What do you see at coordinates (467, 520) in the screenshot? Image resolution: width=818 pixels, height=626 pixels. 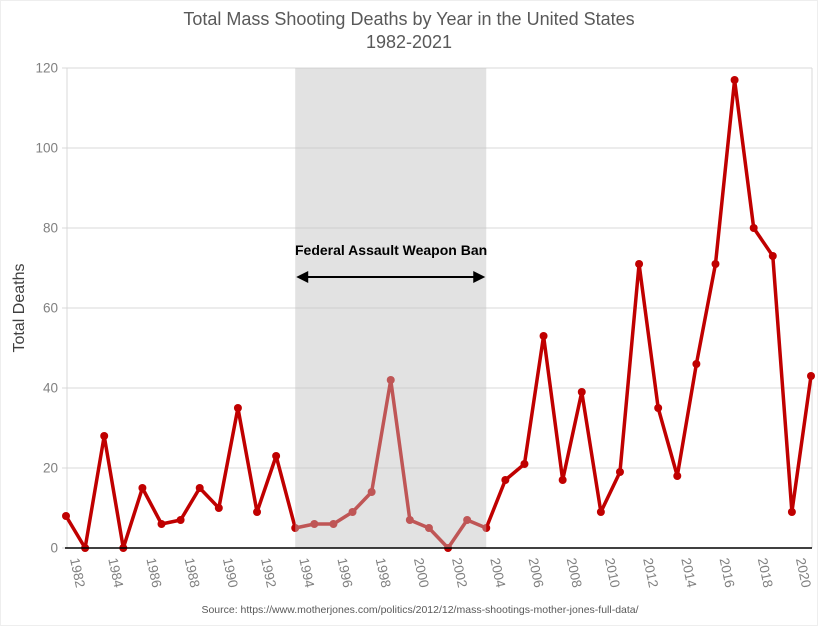 I see `data-point-2003` at bounding box center [467, 520].